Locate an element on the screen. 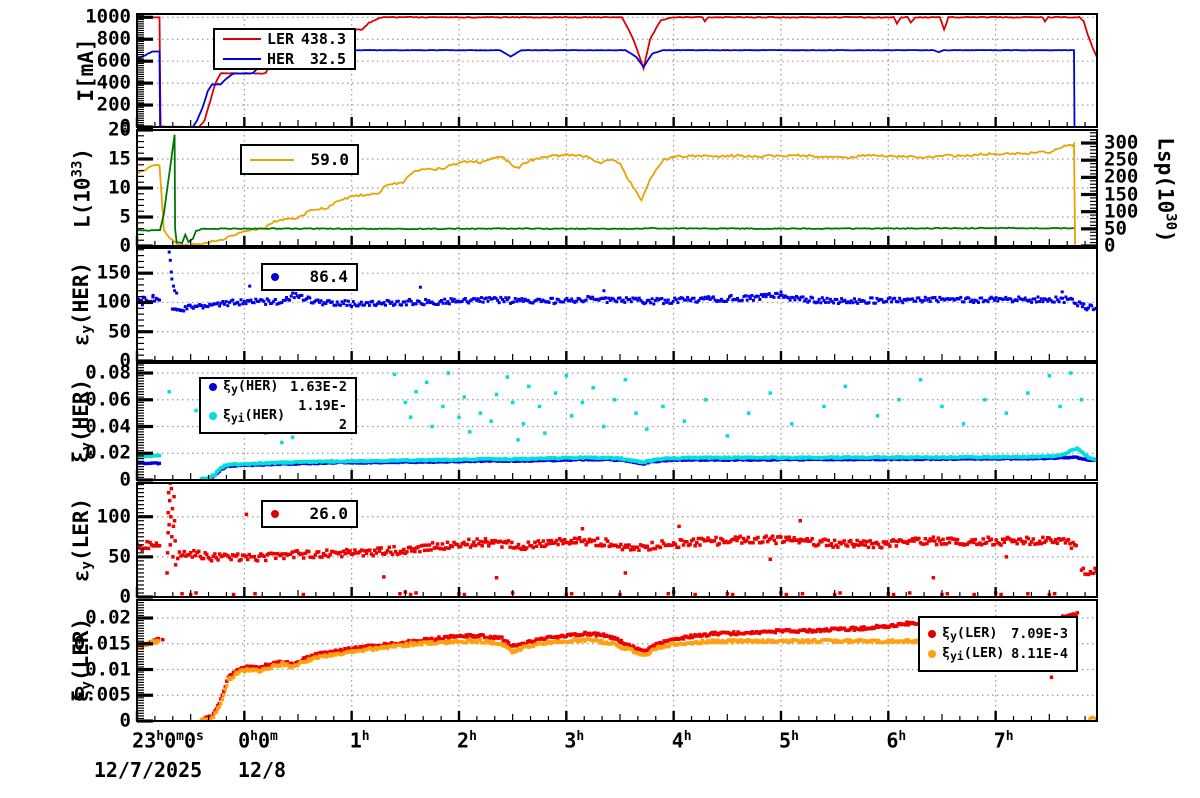 This screenshot has width=1200, height=798. legend-row: HER 32.5 is located at coordinates (284, 59).